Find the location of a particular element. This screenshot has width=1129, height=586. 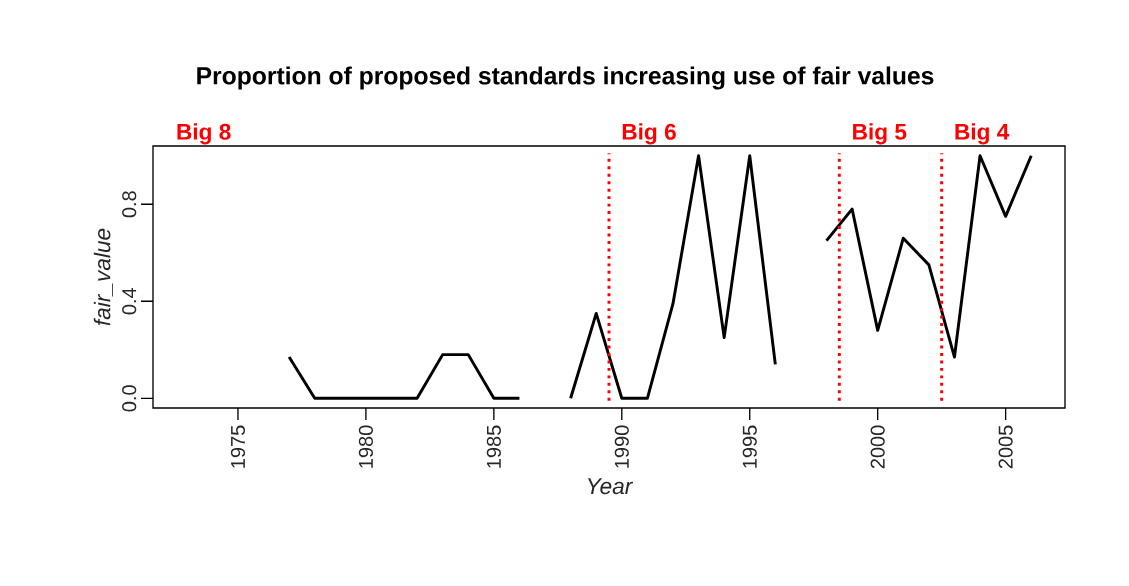

y-tick-label: 0.0 is located at coordinates (129, 398).